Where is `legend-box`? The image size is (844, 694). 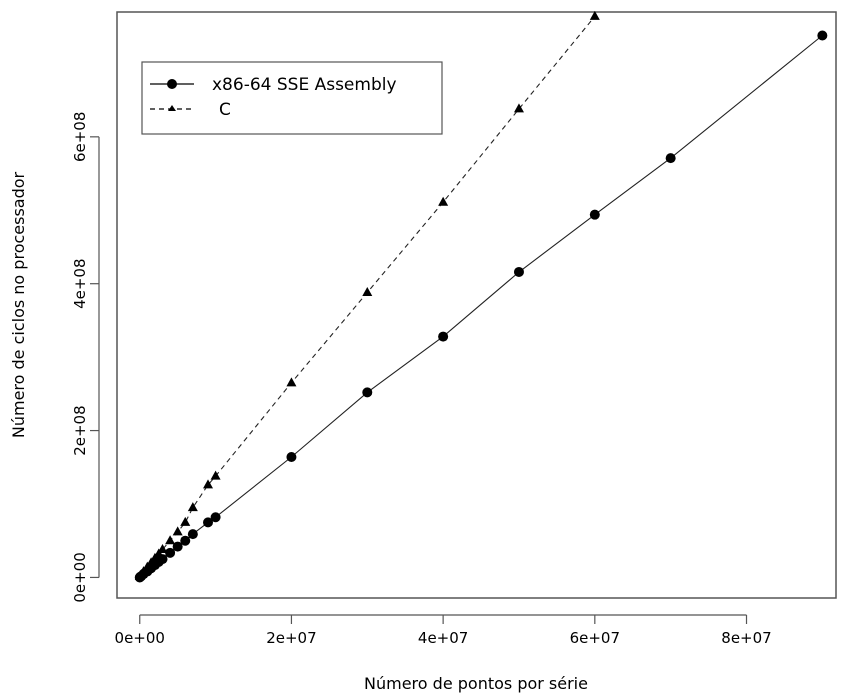
legend-box is located at coordinates (292, 98).